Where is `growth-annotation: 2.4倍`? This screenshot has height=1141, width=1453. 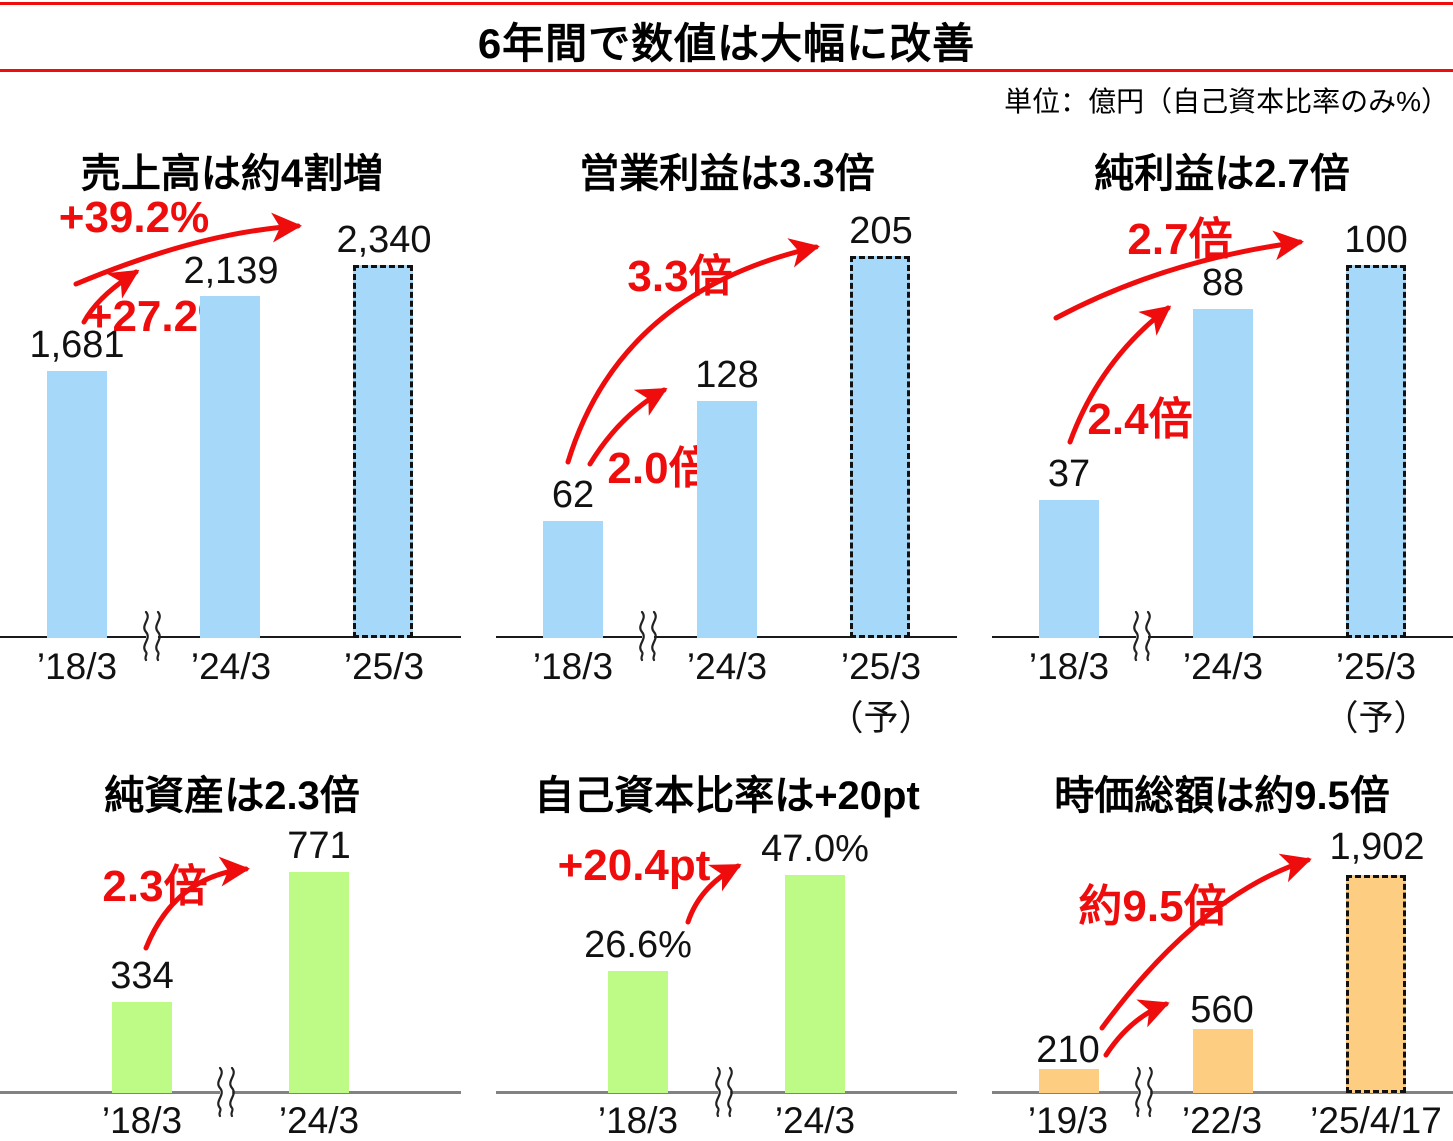
growth-annotation: 2.4倍 is located at coordinates (1140, 419).